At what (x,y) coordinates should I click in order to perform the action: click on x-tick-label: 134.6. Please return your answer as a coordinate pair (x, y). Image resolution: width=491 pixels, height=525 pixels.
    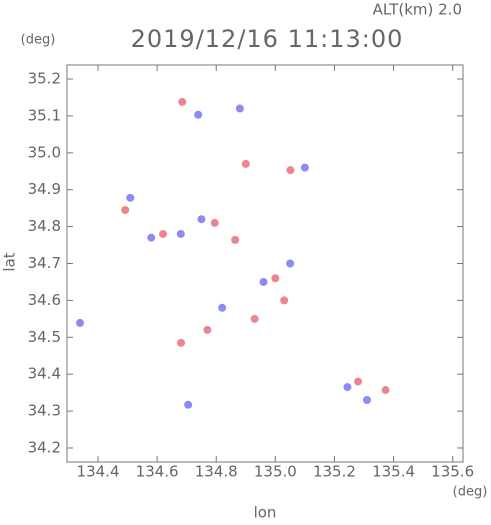
    Looking at the image, I should click on (157, 472).